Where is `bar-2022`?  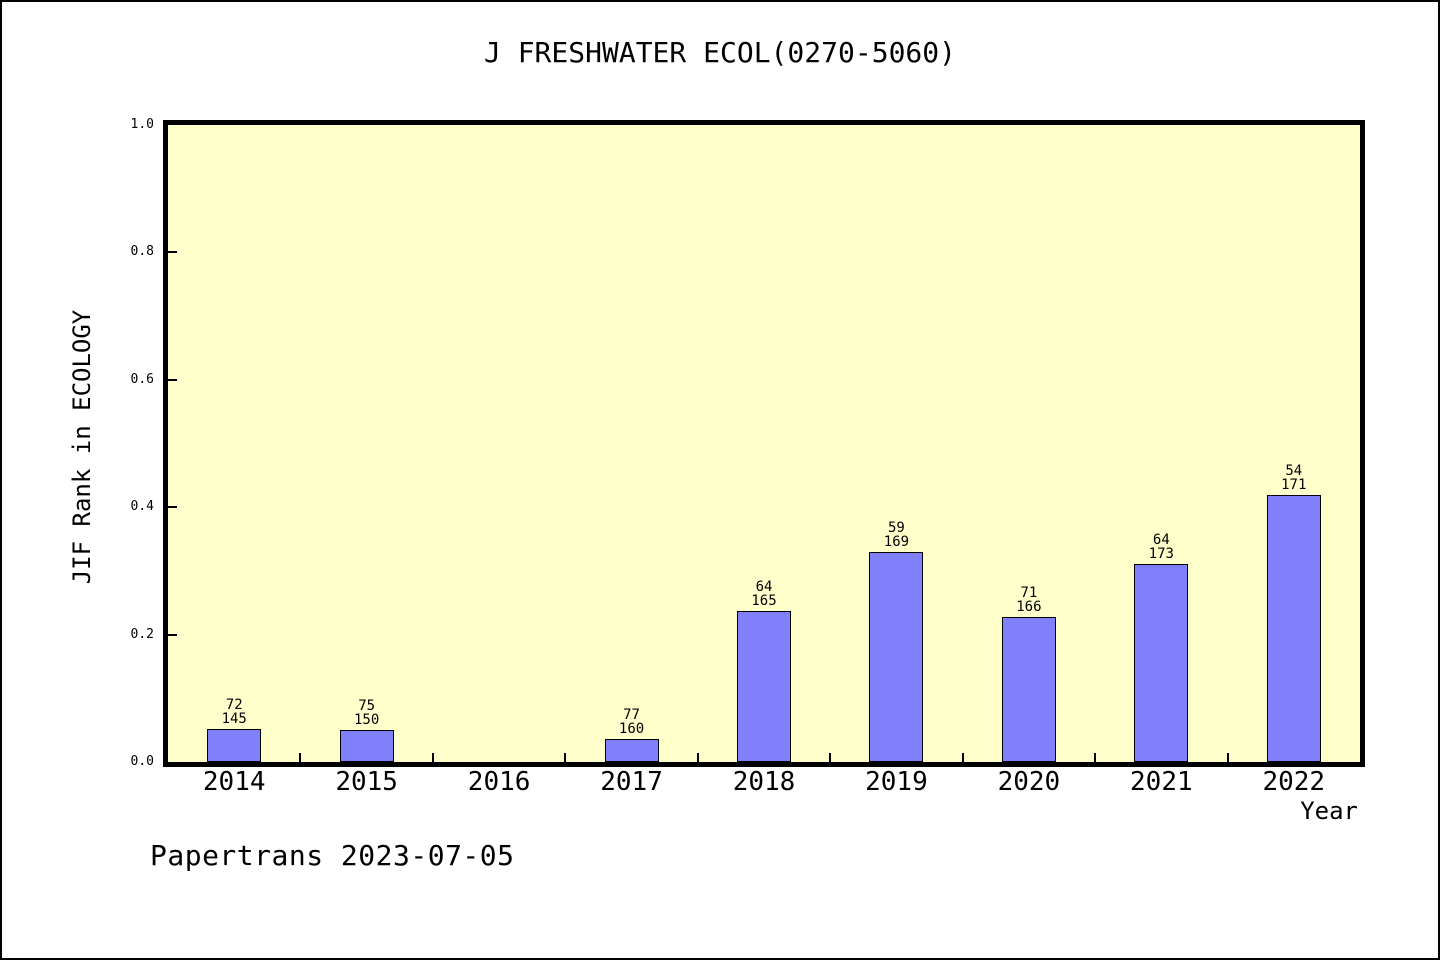 bar-2022 is located at coordinates (1293, 628).